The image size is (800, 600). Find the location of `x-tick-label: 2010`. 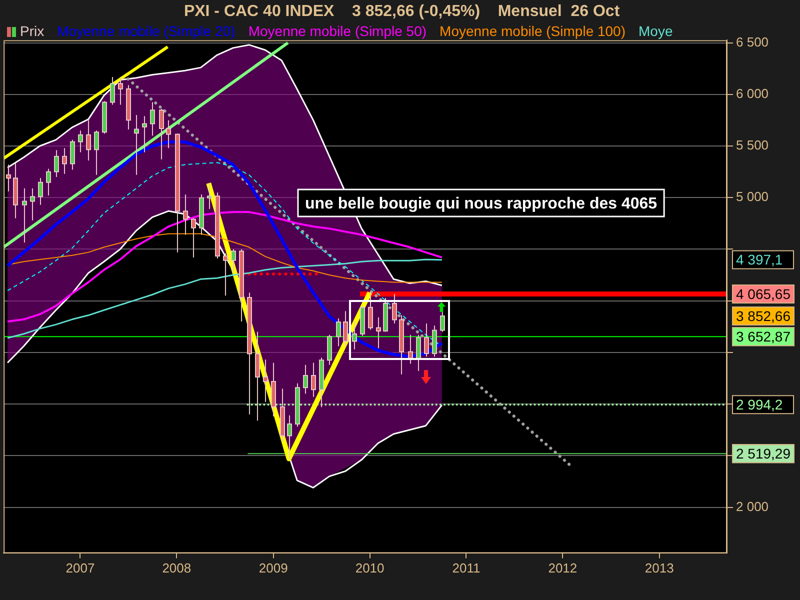

x-tick-label: 2010 is located at coordinates (369, 568).